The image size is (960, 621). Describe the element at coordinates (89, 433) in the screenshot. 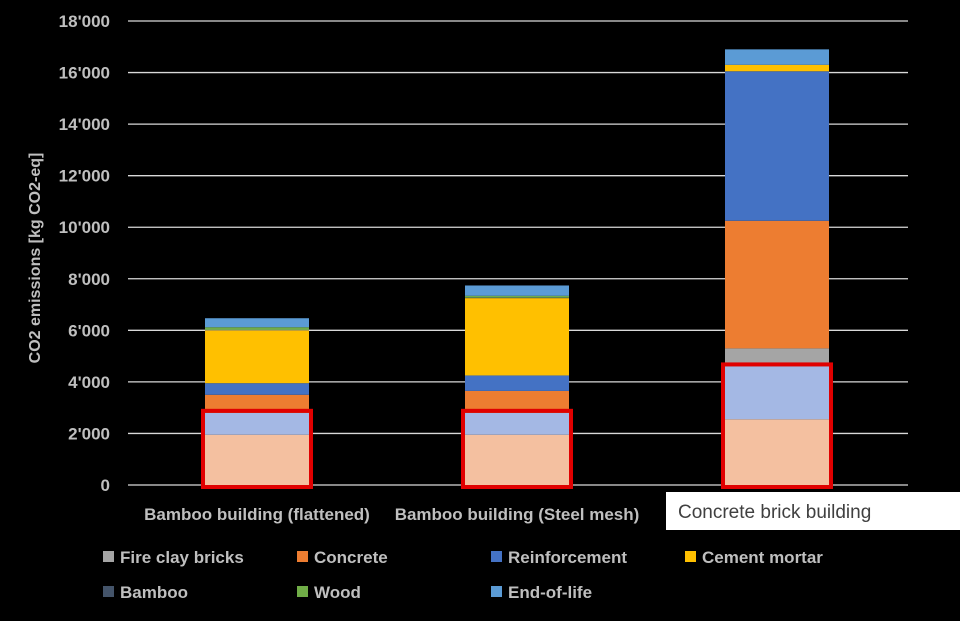

I see `y-tick-label: 2'000` at that location.